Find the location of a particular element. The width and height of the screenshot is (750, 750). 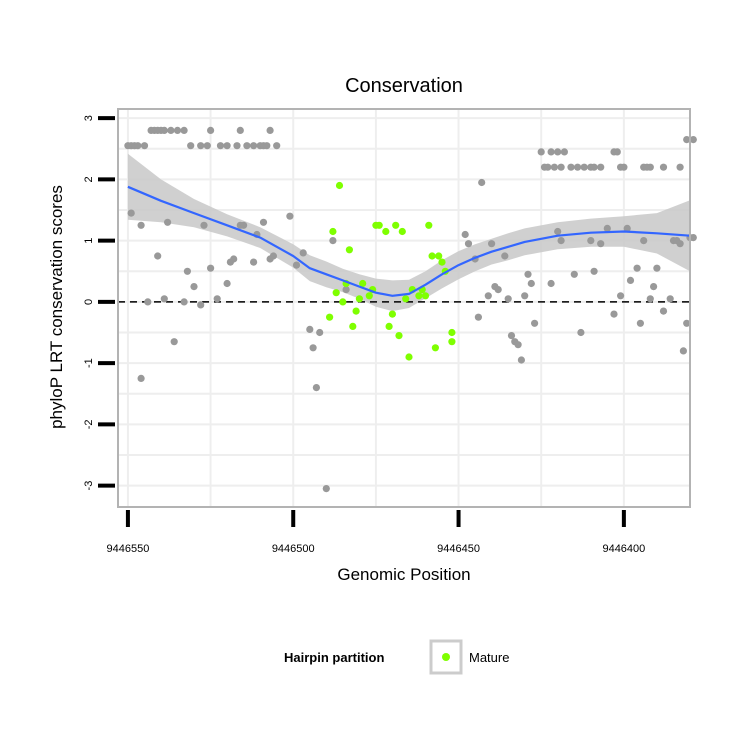

y-tick-label: 3 is located at coordinates (89, 118).